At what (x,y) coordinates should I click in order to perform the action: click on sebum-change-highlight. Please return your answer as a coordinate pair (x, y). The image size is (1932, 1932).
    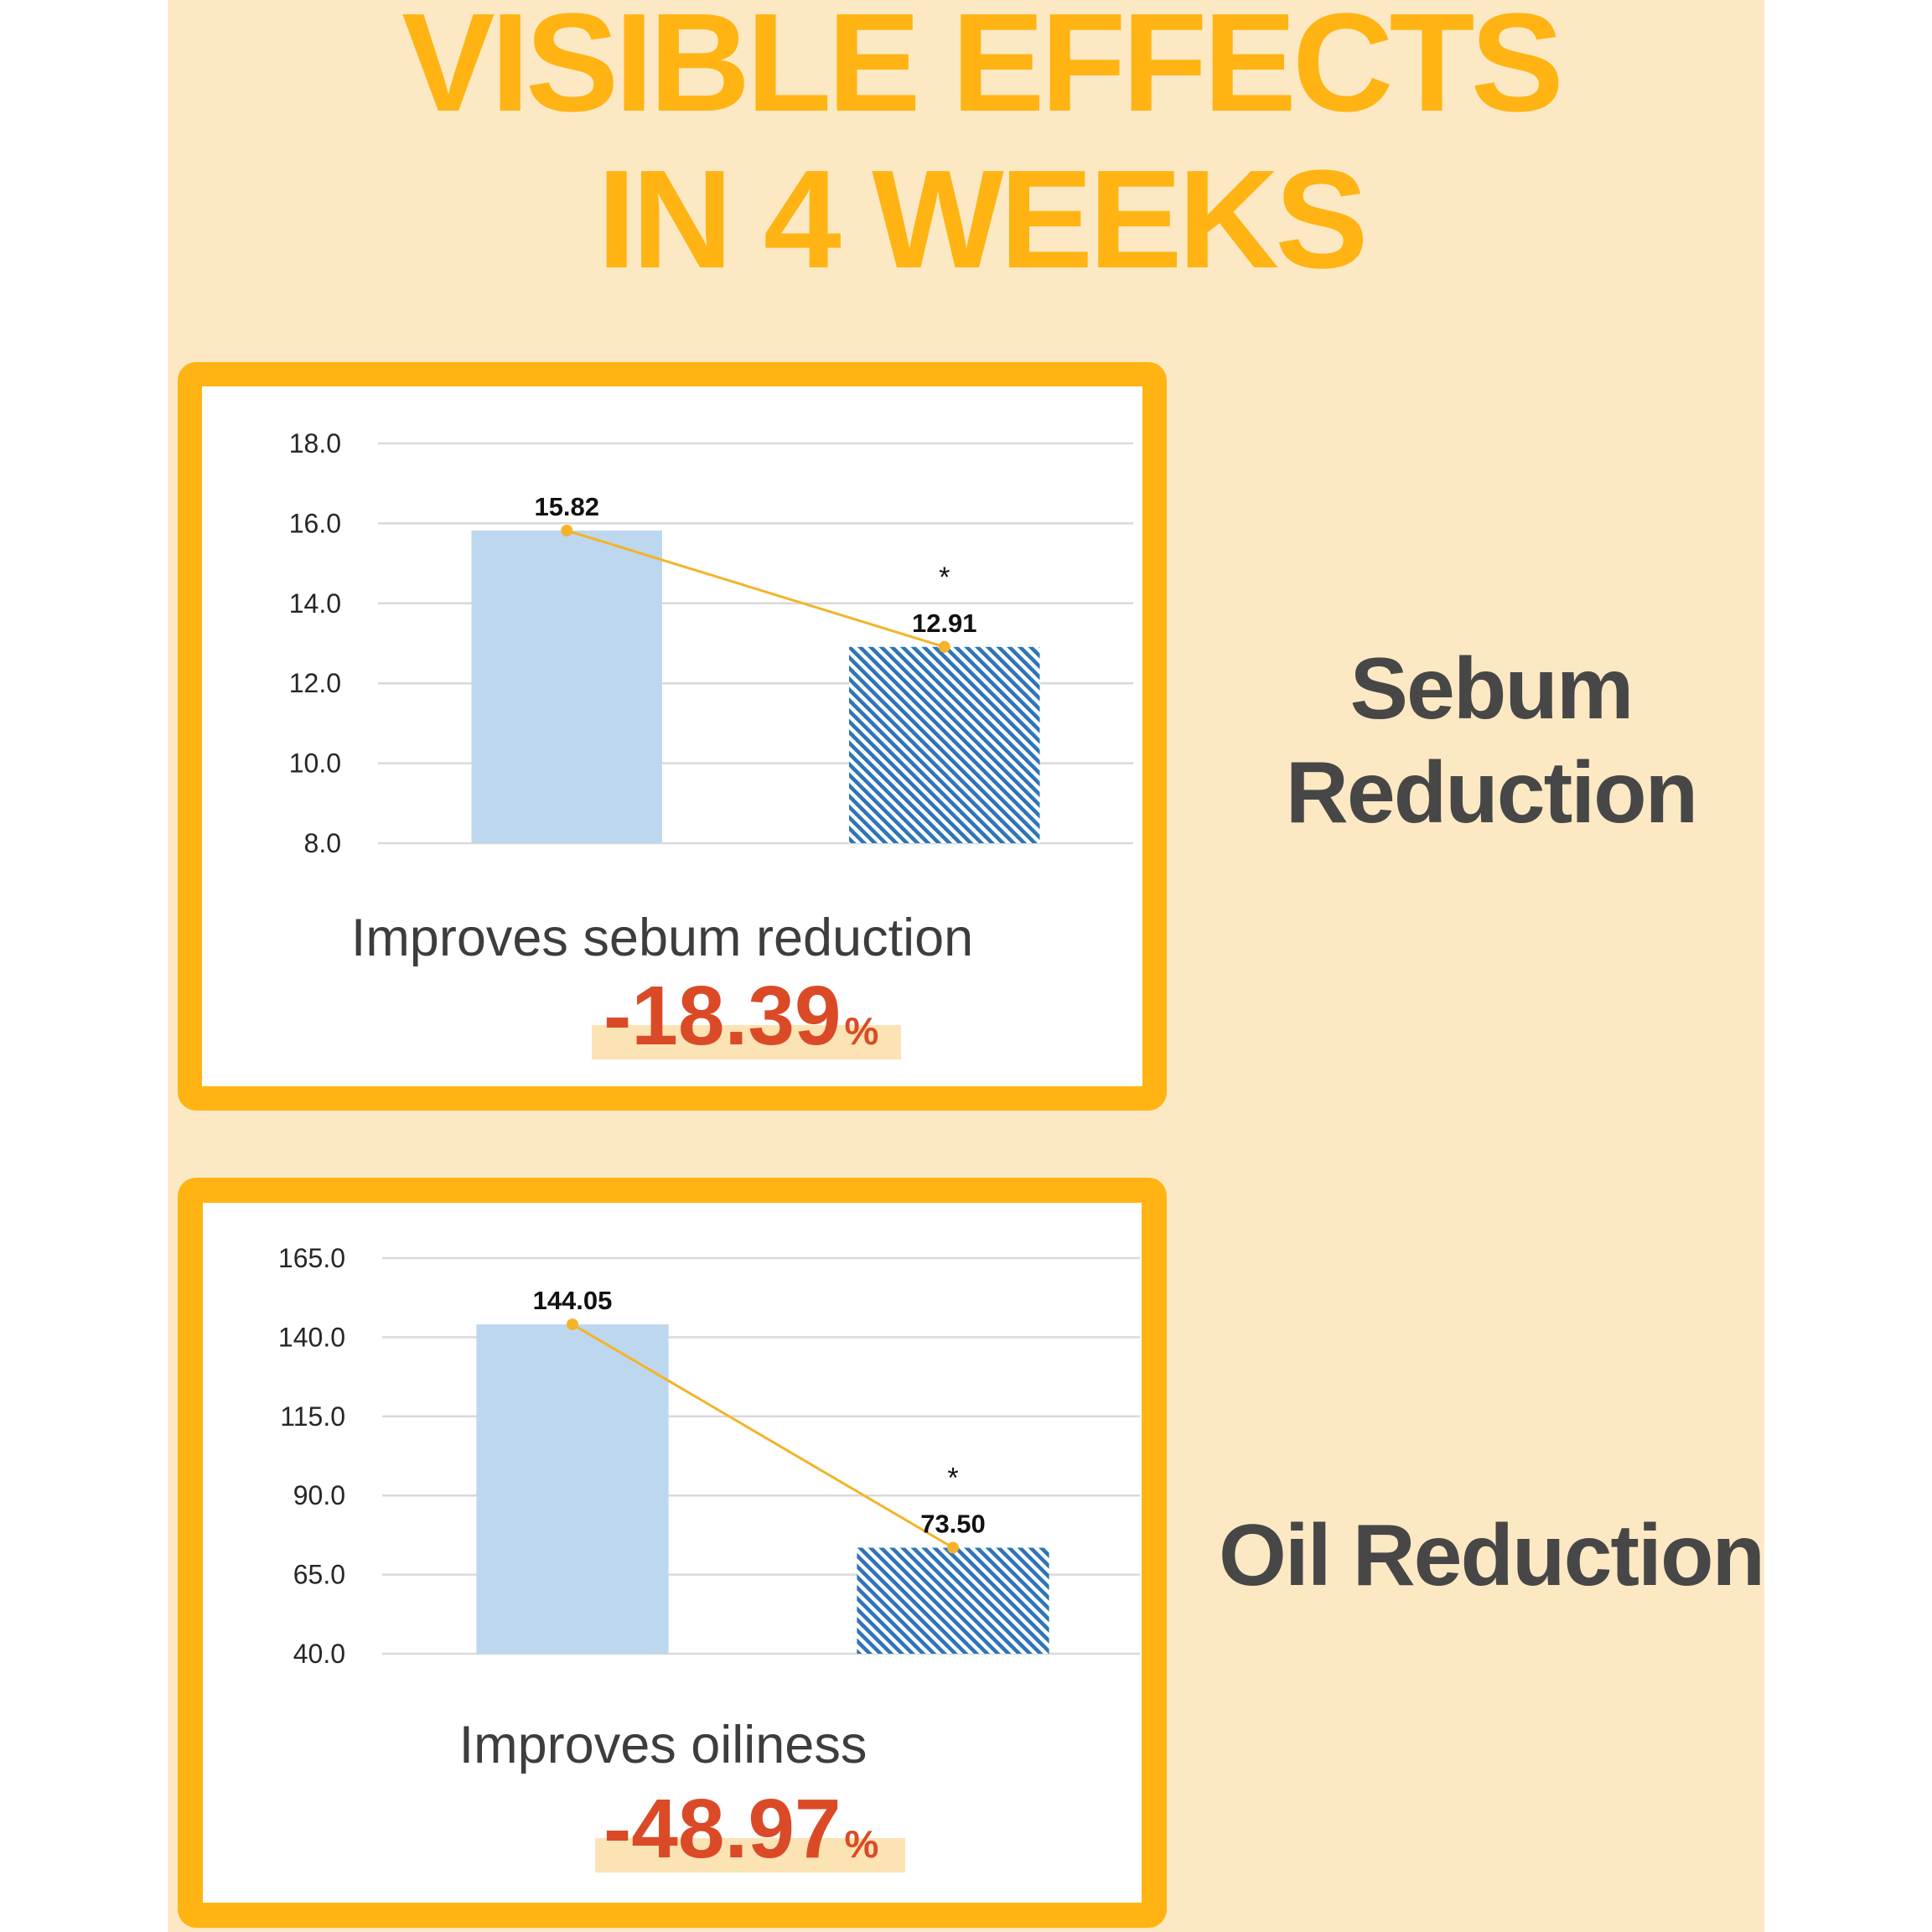
    Looking at the image, I should click on (747, 1042).